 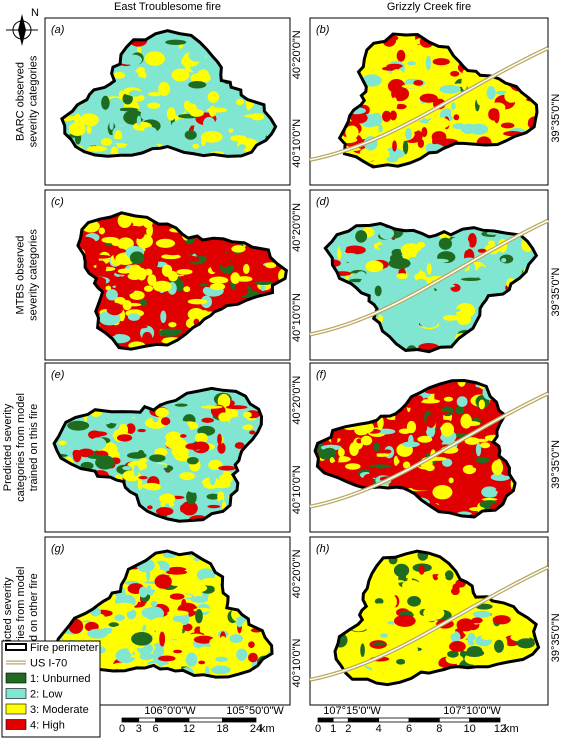 What do you see at coordinates (34, 447) in the screenshot?
I see `row-label-line: trained on this fire` at bounding box center [34, 447].